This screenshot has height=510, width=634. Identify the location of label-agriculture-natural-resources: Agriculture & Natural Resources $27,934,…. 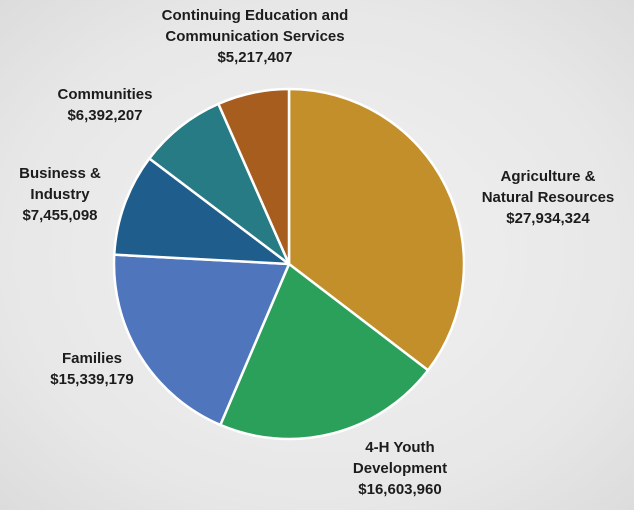
(547, 197).